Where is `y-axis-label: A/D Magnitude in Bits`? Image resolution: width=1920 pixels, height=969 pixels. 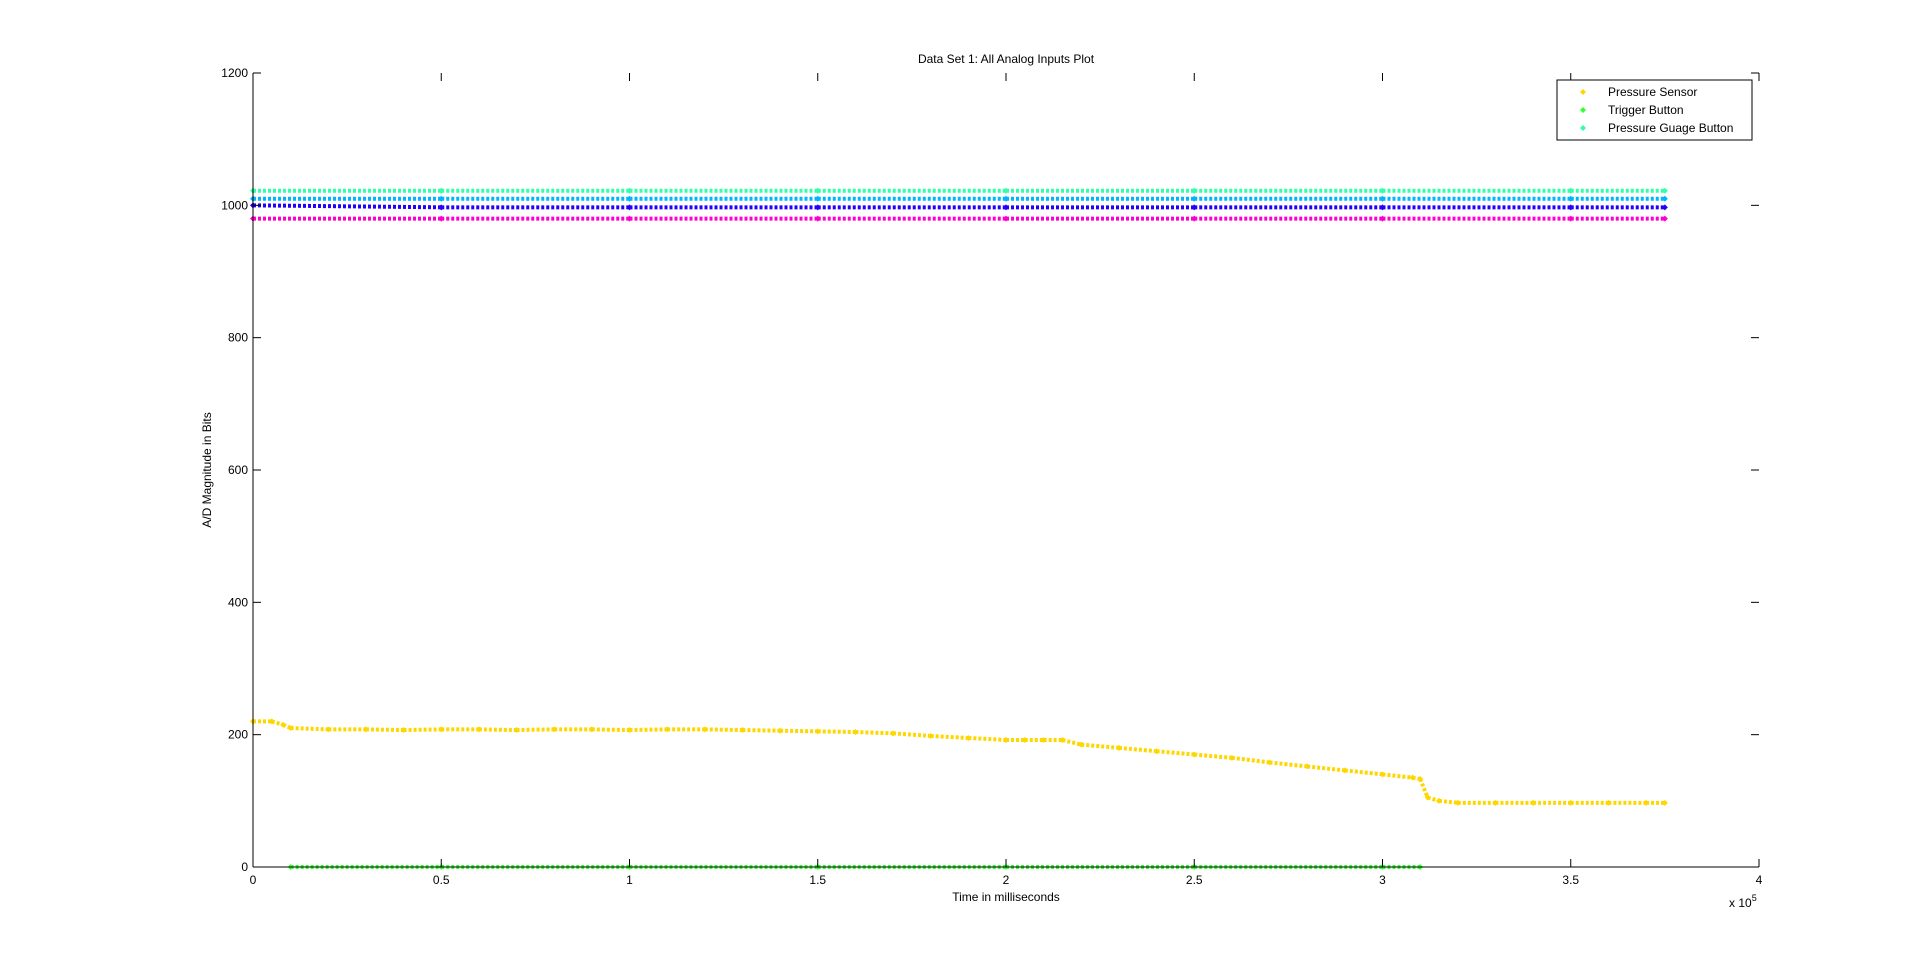 y-axis-label: A/D Magnitude in Bits is located at coordinates (207, 469).